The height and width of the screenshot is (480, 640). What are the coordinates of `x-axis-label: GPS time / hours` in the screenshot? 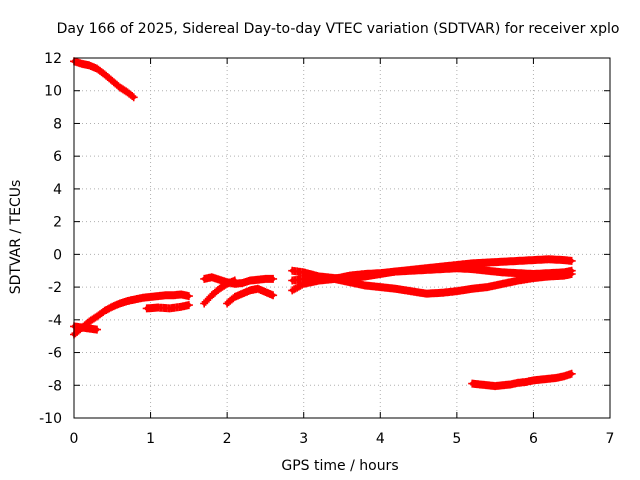 It's located at (339, 466).